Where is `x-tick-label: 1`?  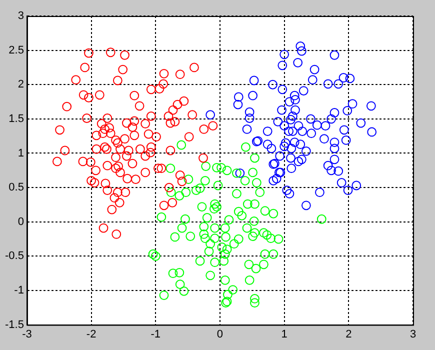
x-tick-label: 1 is located at coordinates (284, 334).